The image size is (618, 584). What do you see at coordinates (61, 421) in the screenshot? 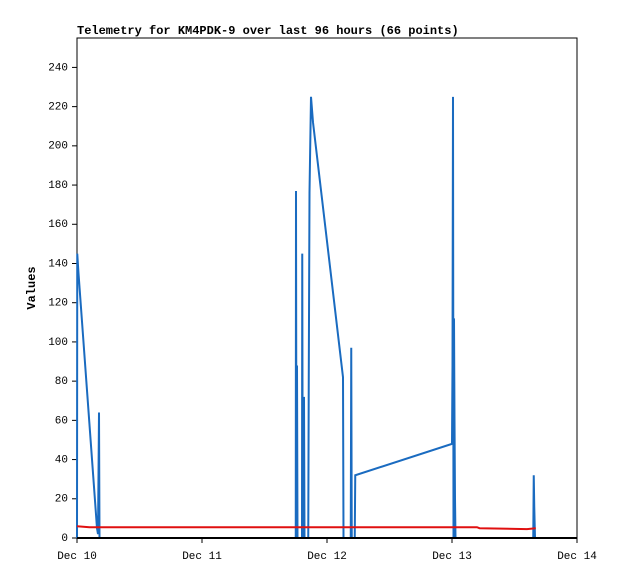
I see `y-tick-label: 60` at bounding box center [61, 421].